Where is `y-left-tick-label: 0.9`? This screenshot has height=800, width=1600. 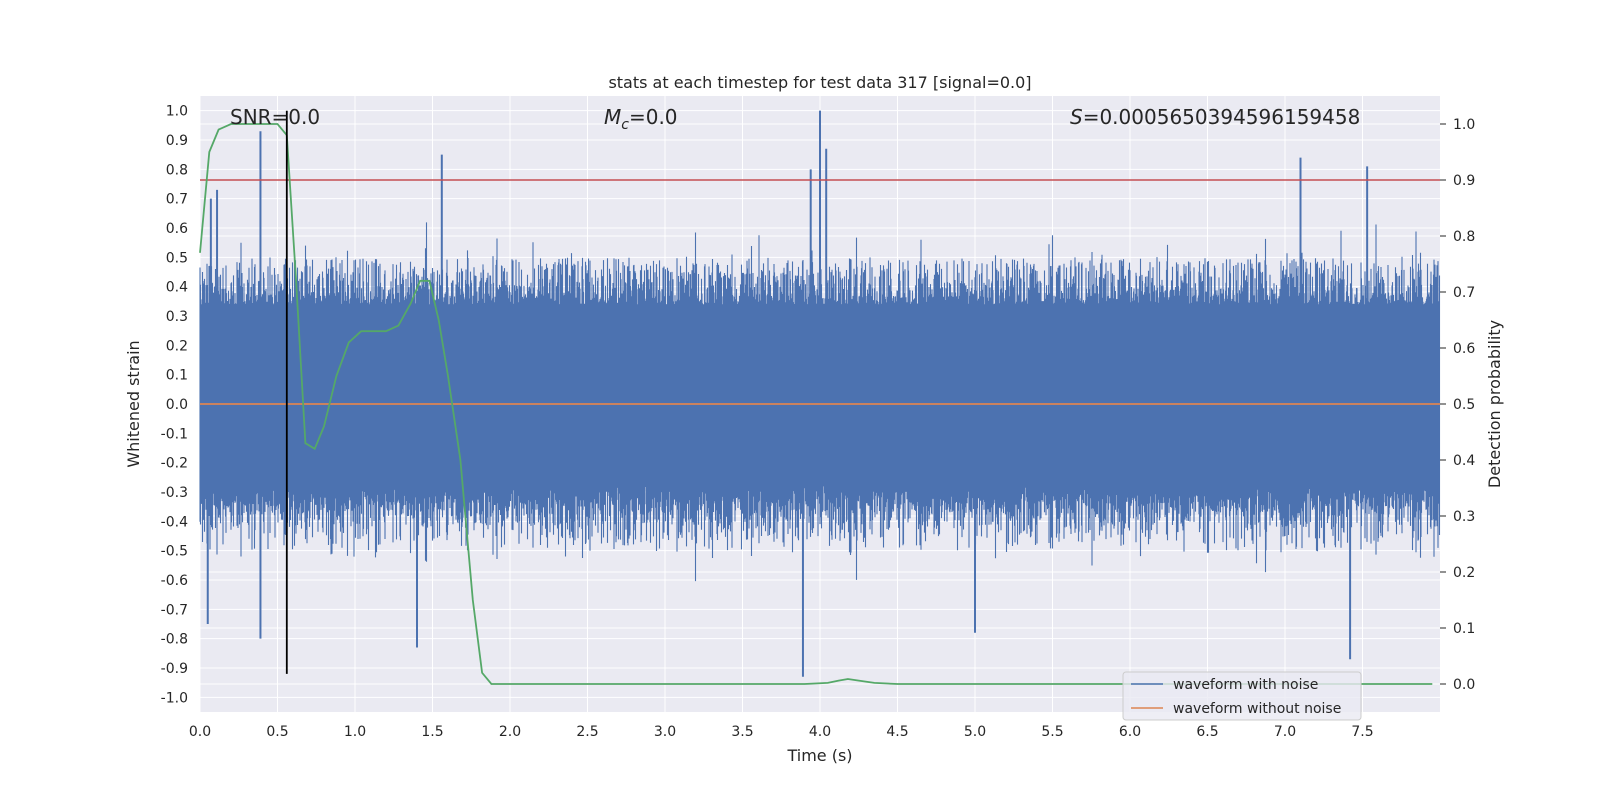
y-left-tick-label: 0.9 is located at coordinates (177, 141).